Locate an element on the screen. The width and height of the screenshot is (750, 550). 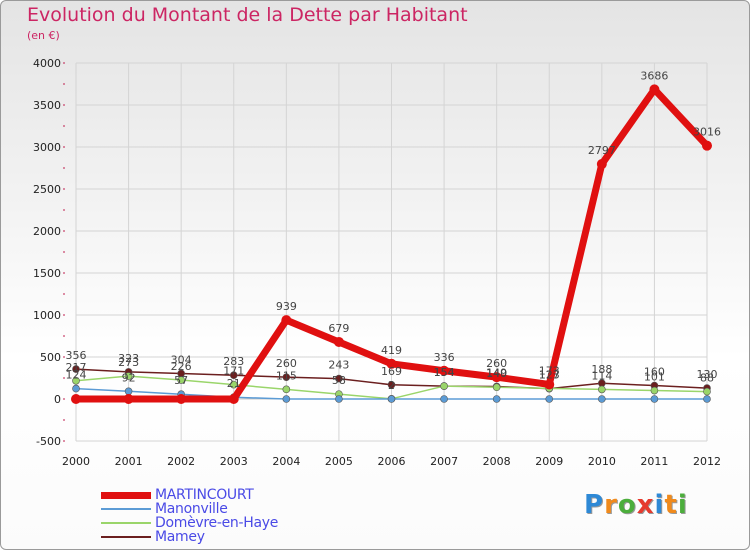
data-label: 939 is located at coordinates (286, 306).